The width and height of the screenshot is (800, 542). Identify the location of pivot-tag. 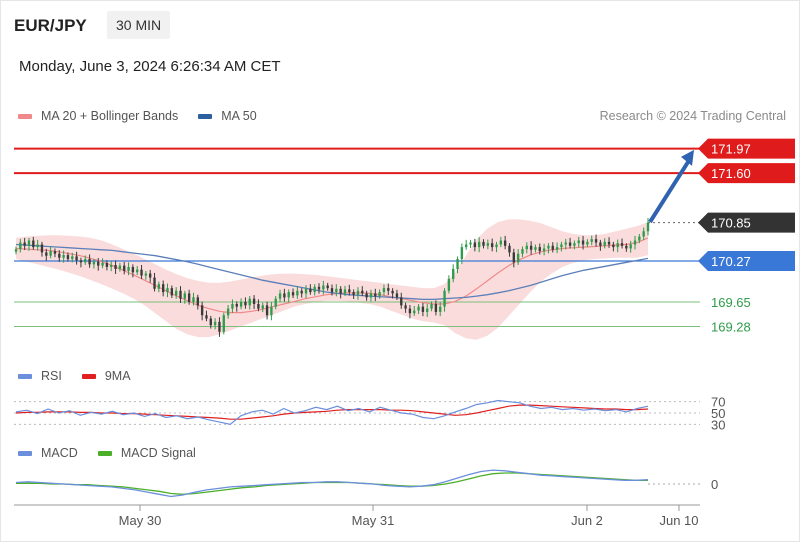
(746, 261).